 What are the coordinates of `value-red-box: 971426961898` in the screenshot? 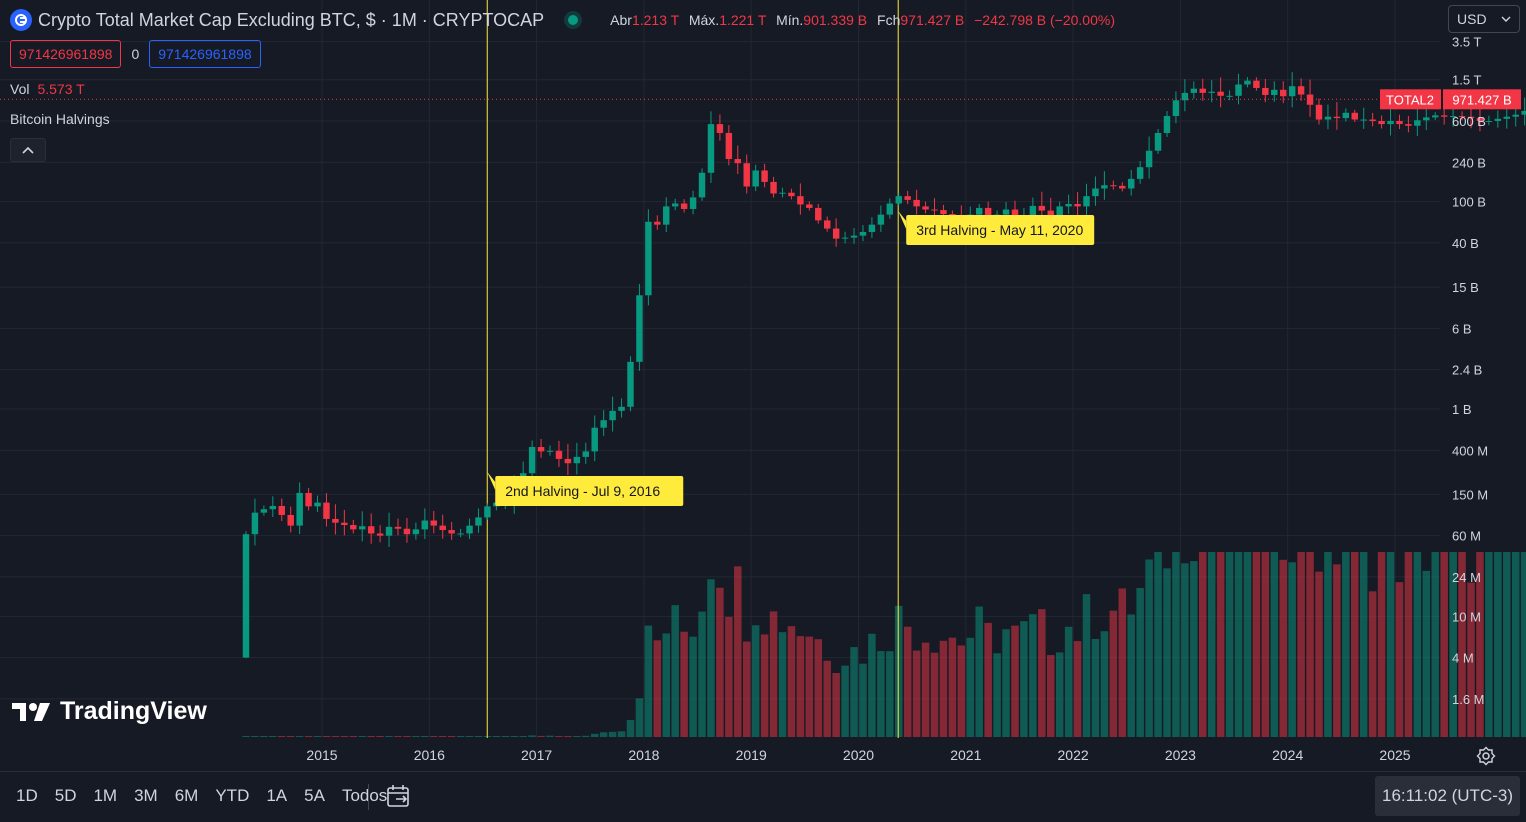 It's located at (66, 54).